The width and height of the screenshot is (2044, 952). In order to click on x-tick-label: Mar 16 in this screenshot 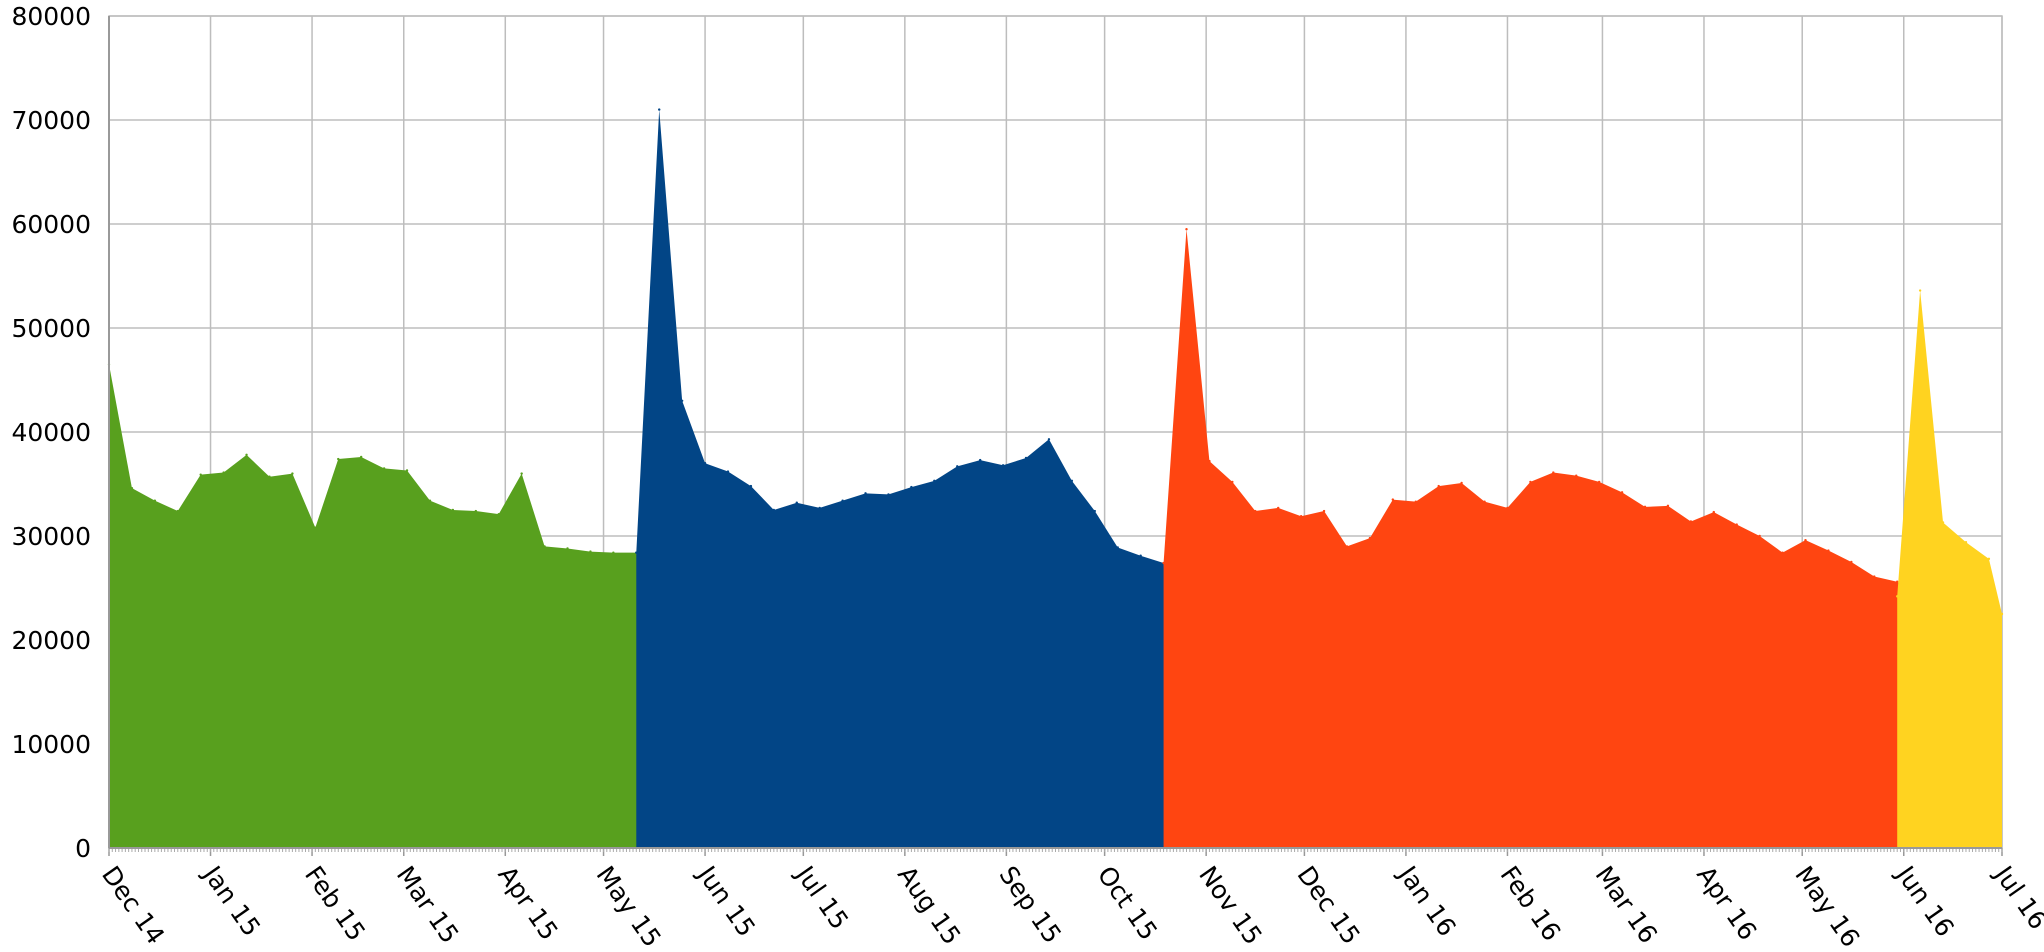, I will do `click(1627, 905)`.